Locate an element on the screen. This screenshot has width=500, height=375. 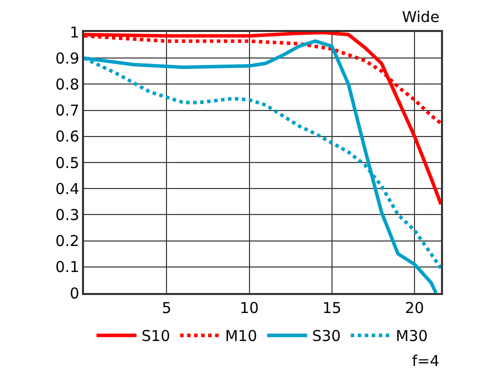
x-tick-label: 15 is located at coordinates (332, 307).